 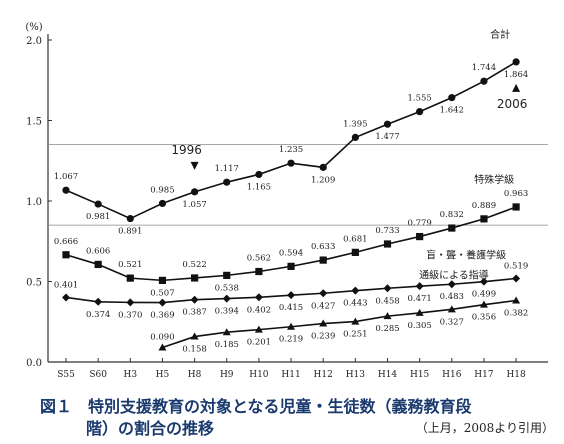 I want to click on x-tick-label: H17, so click(x=484, y=375).